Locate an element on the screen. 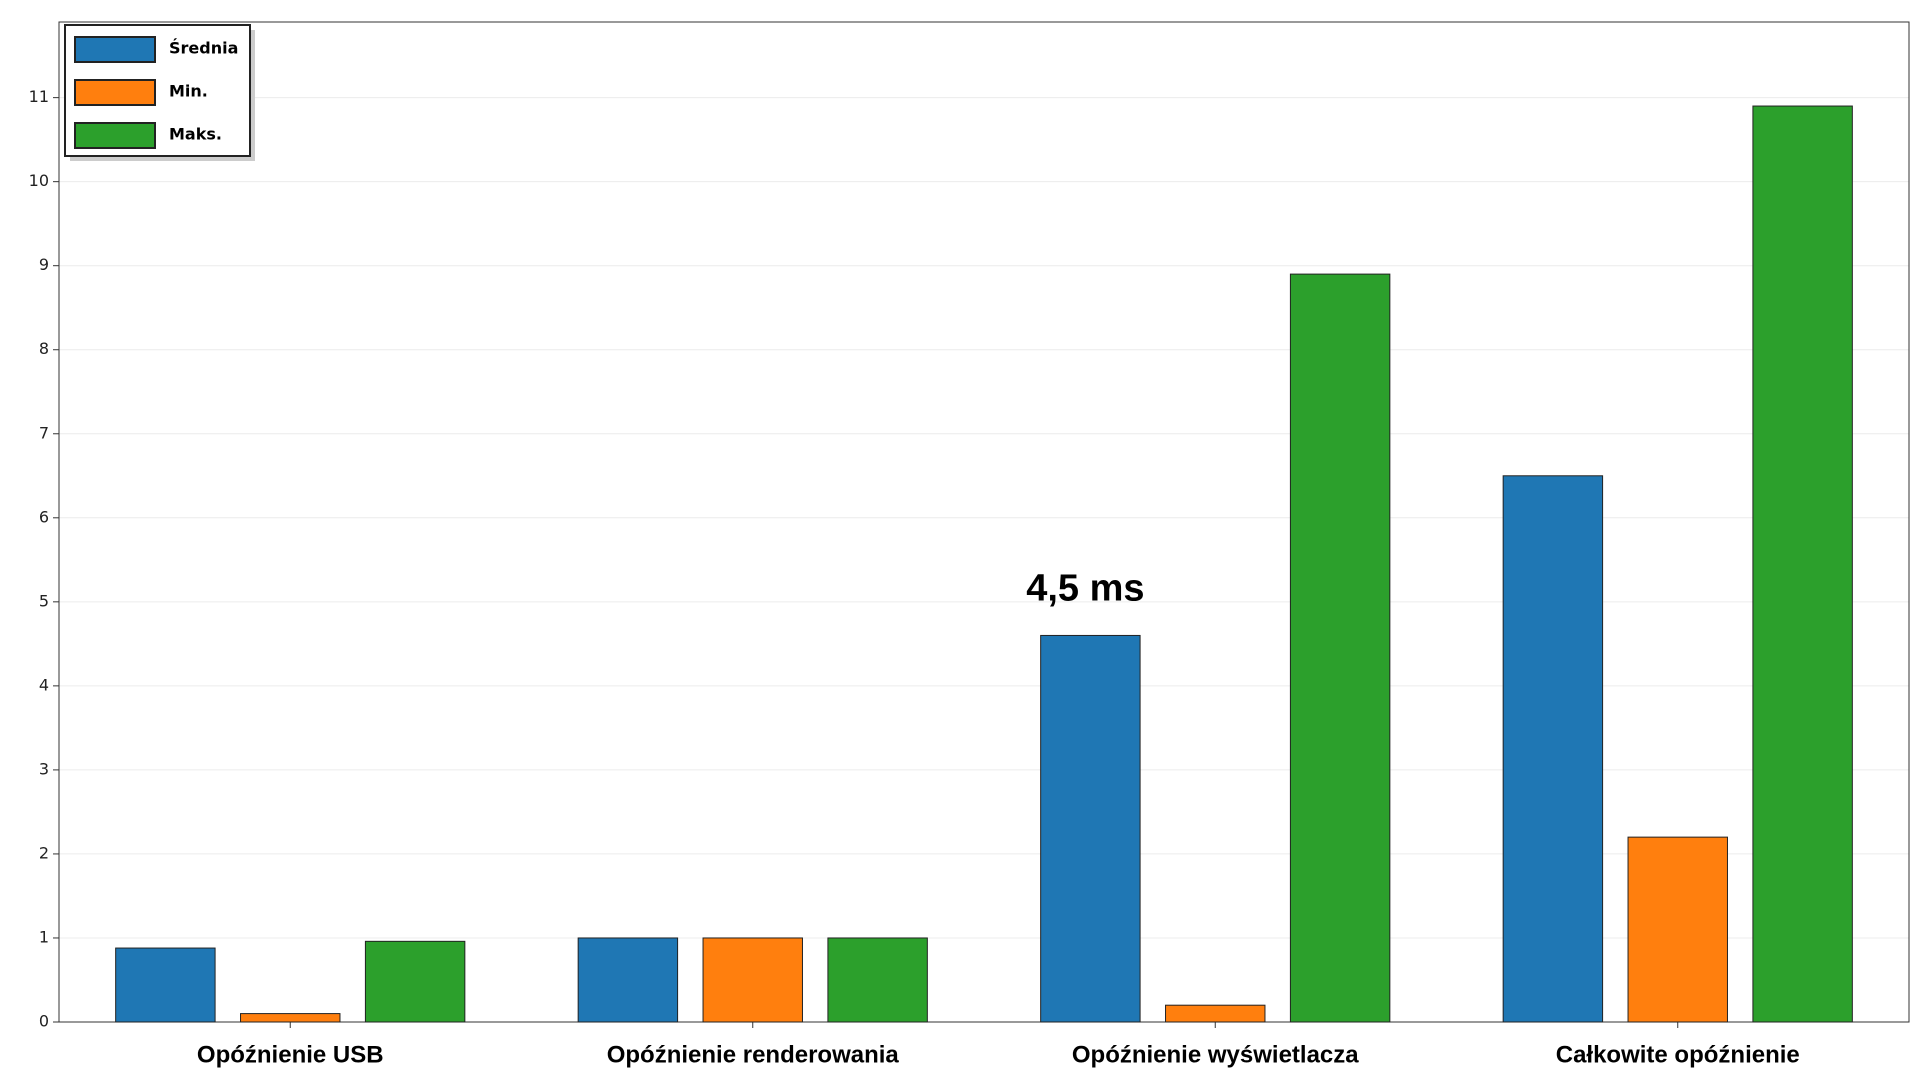 The width and height of the screenshot is (1920, 1084). y-tick-label: 8 is located at coordinates (44, 348).